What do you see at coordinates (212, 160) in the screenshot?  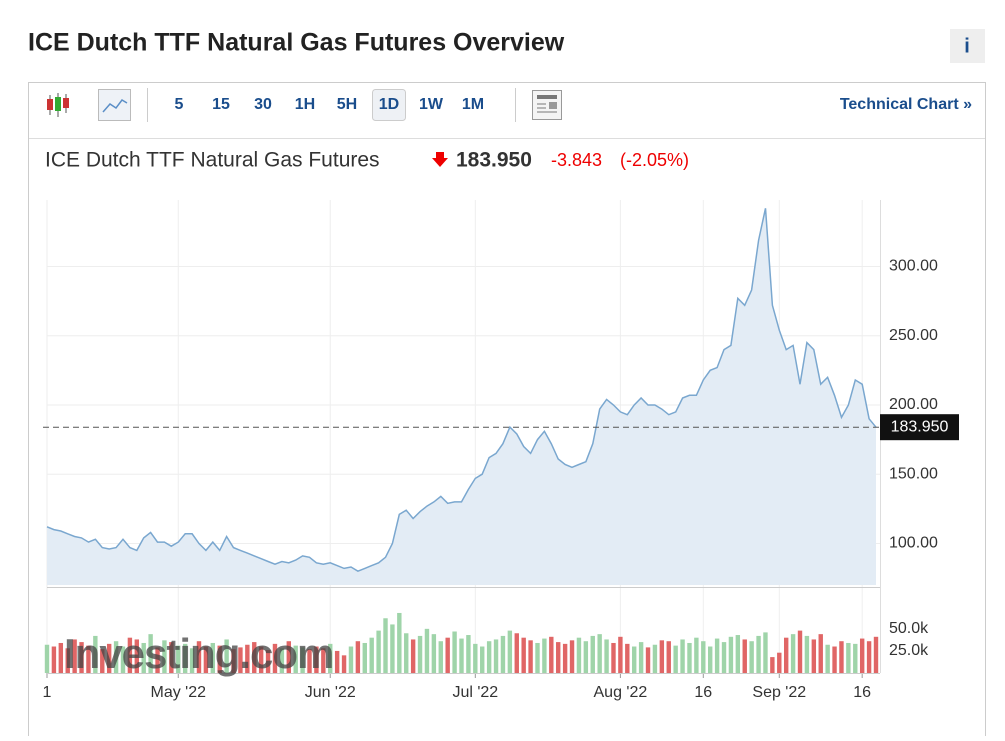 I see `quote-name: ICE Dutch TTF Natural Gas Futures` at bounding box center [212, 160].